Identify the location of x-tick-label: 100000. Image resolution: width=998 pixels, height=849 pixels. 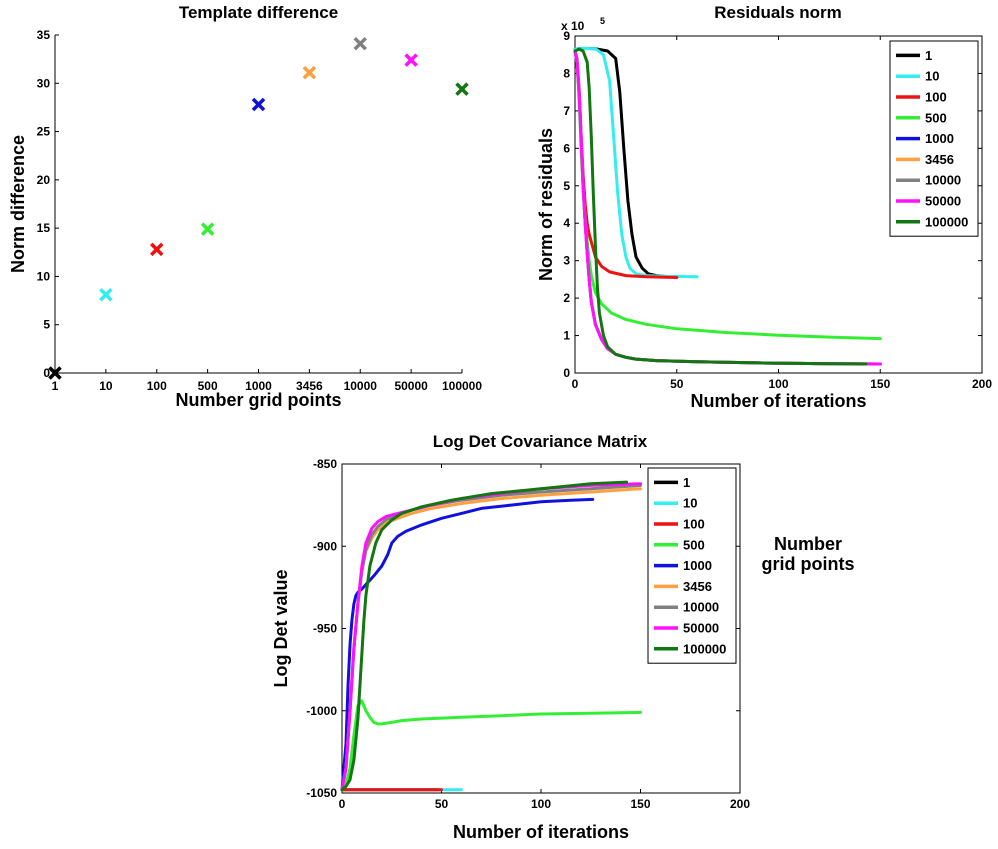
(462, 386).